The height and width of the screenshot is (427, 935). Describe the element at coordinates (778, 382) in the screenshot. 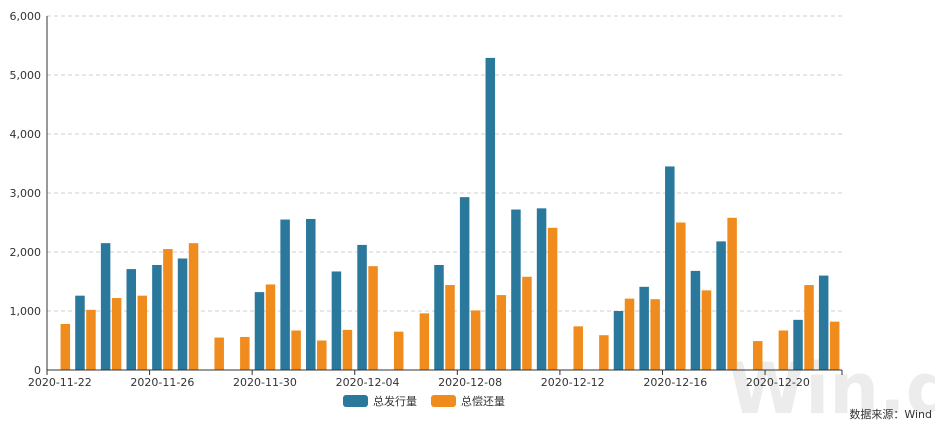

I see `x-tick-label: 2020-12-20` at that location.